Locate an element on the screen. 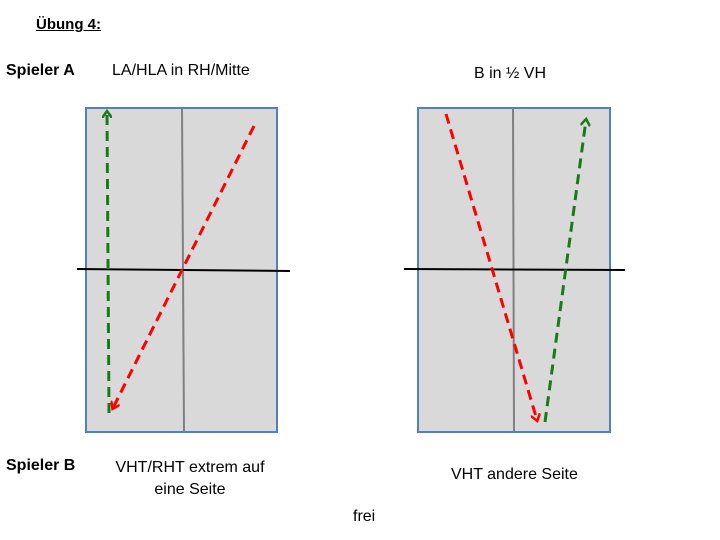  player-b-label: Spieler B is located at coordinates (41, 465).